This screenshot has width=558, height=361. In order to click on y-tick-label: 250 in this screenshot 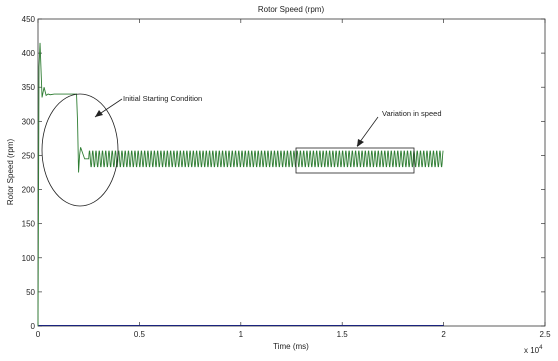, I will do `click(29, 155)`.